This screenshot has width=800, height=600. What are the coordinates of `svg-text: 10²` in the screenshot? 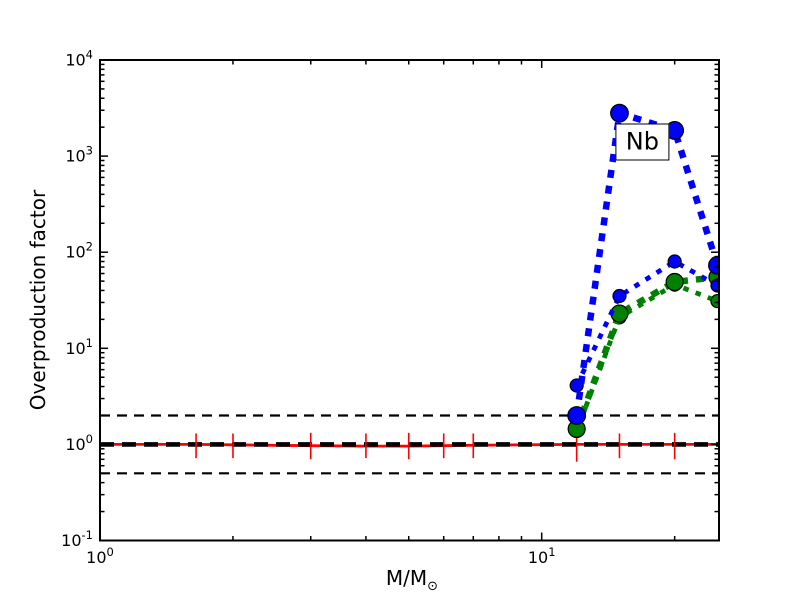 It's located at (79, 251).